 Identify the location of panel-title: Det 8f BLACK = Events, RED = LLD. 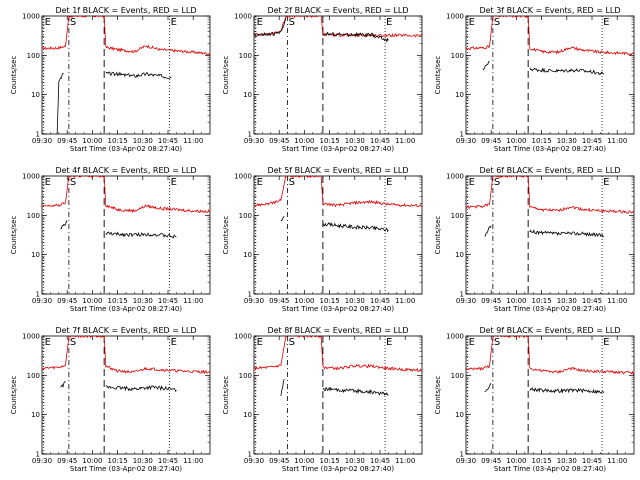
(337, 330).